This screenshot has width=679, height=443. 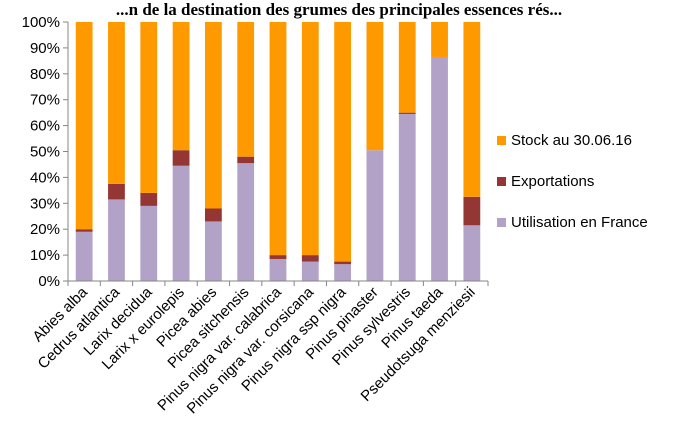 I want to click on y-axis: 0% 10% 20% 30% 40% 50% 60% 70% 80% 90% 100%, so click(x=45, y=152).